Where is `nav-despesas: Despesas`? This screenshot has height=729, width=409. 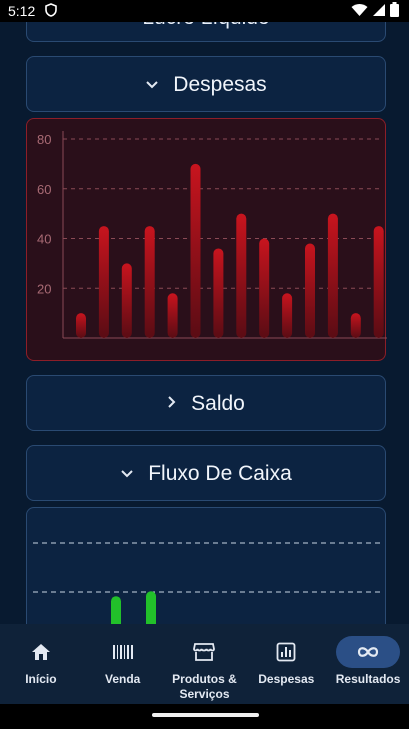 nav-despesas: Despesas is located at coordinates (286, 661).